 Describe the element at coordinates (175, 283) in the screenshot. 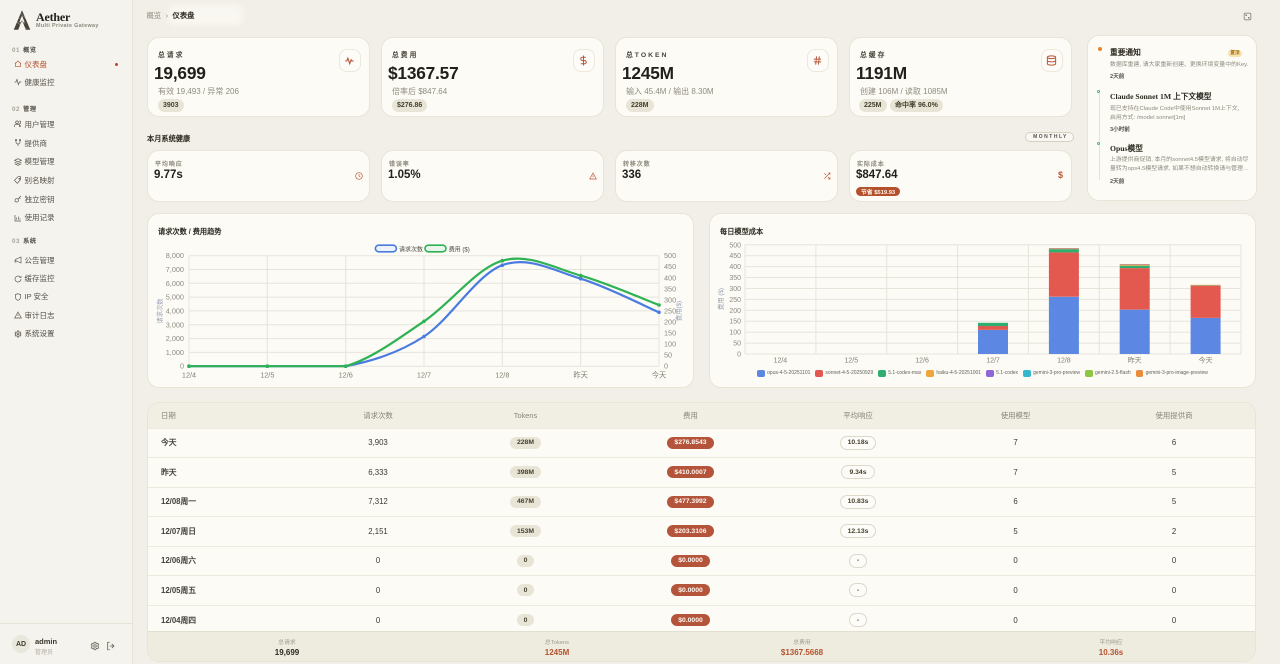

I see `svg-text: 6,000` at that location.